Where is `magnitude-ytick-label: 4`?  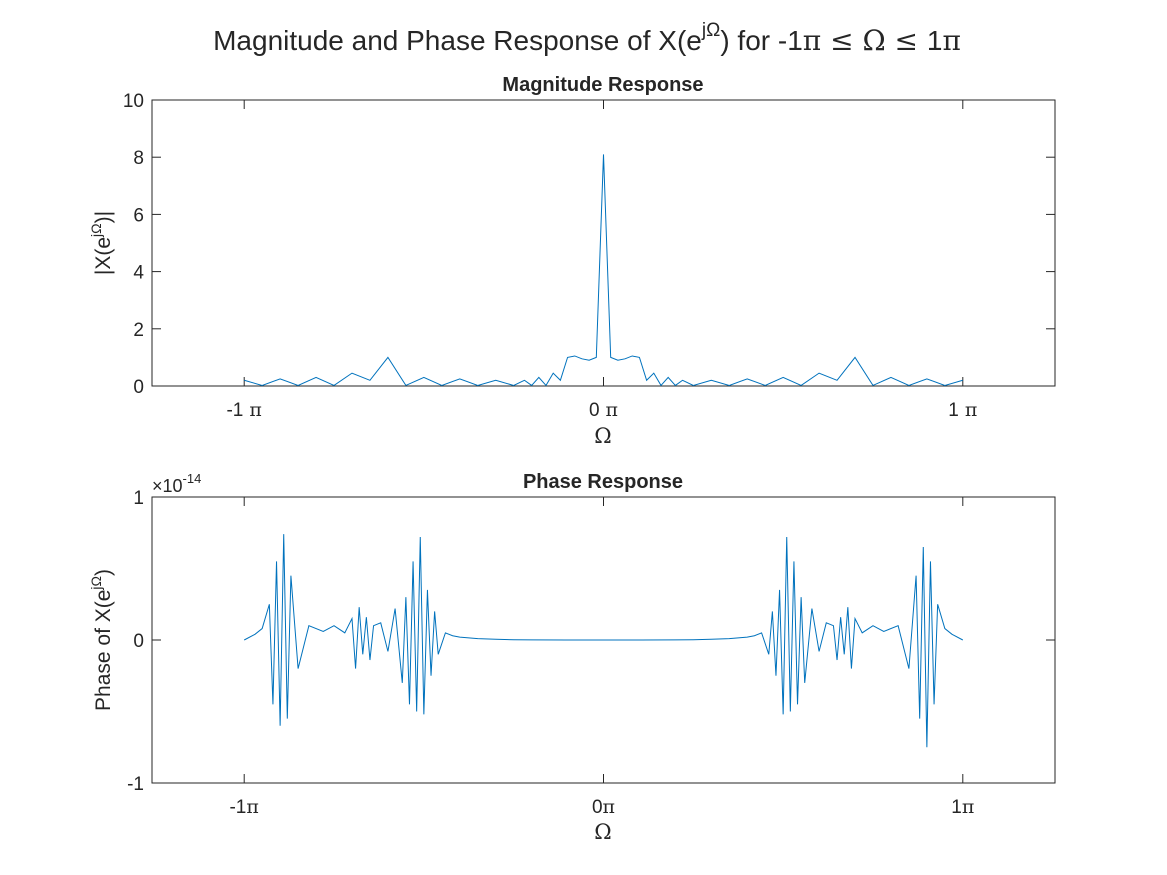
magnitude-ytick-label: 4 is located at coordinates (138, 273).